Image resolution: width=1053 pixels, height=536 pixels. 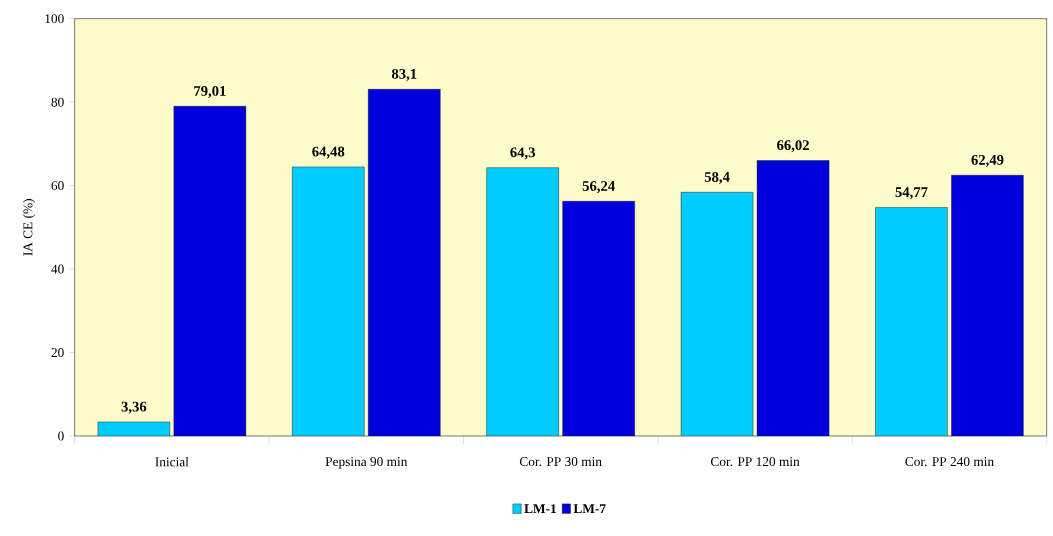 What do you see at coordinates (366, 463) in the screenshot?
I see `x-tick-label: Pepsina 90 min` at bounding box center [366, 463].